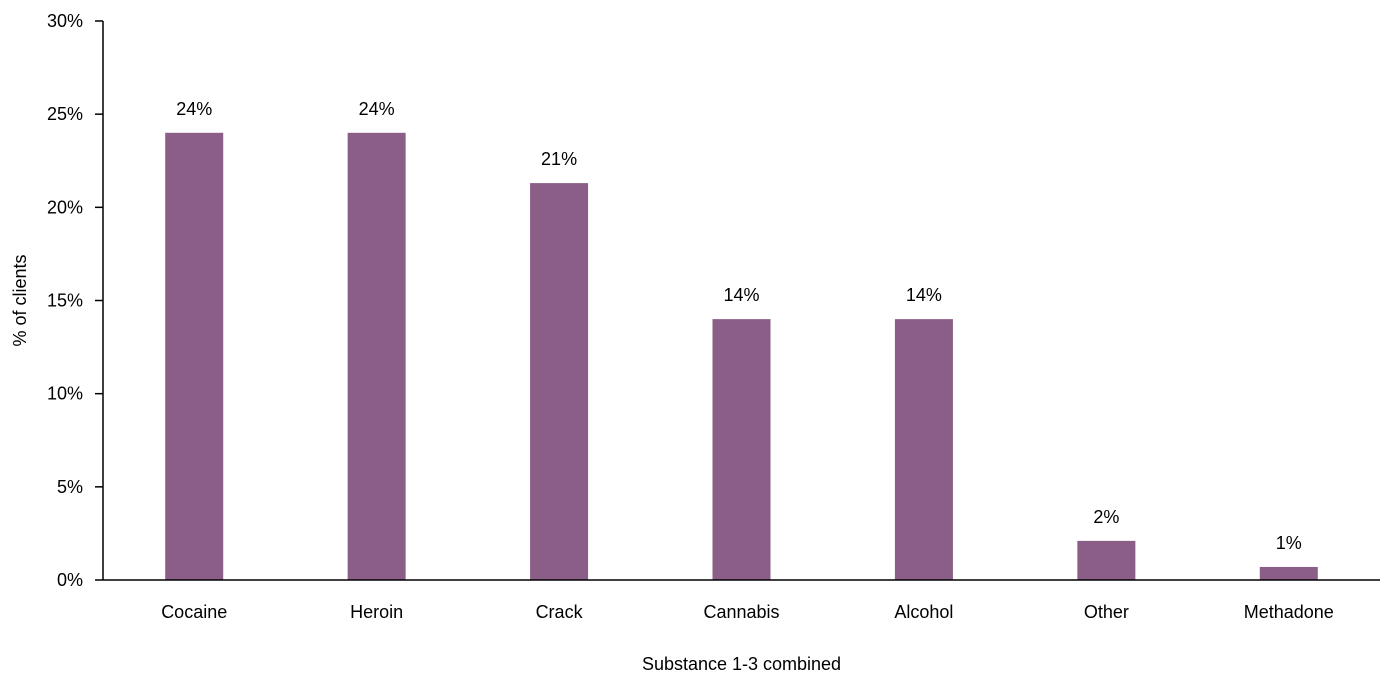 The image size is (1389, 685). Describe the element at coordinates (741, 295) in the screenshot. I see `data-label-cannabis: 14%` at that location.